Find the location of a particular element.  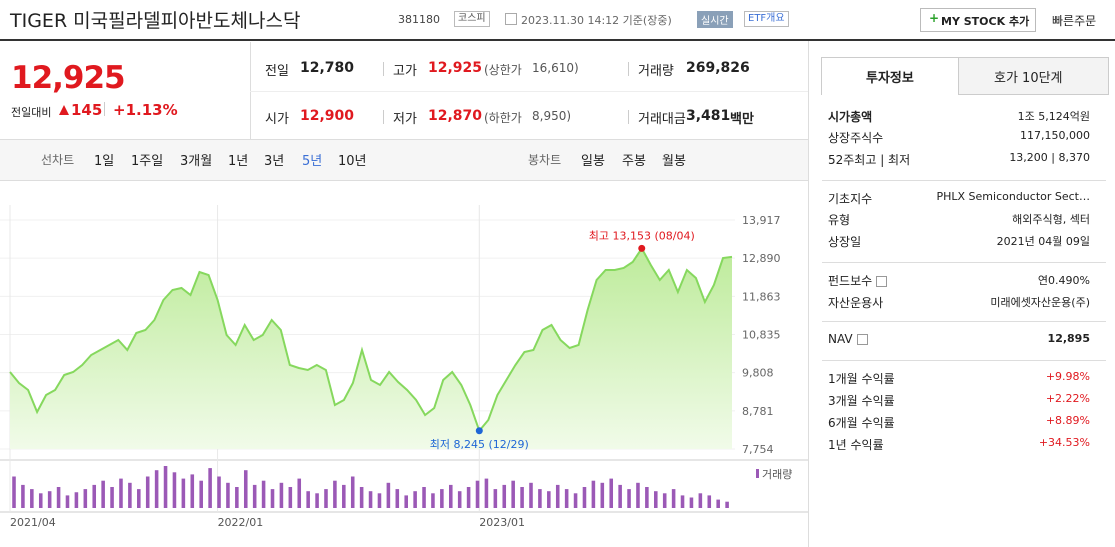

side-value: +8.89% is located at coordinates (1067, 420).